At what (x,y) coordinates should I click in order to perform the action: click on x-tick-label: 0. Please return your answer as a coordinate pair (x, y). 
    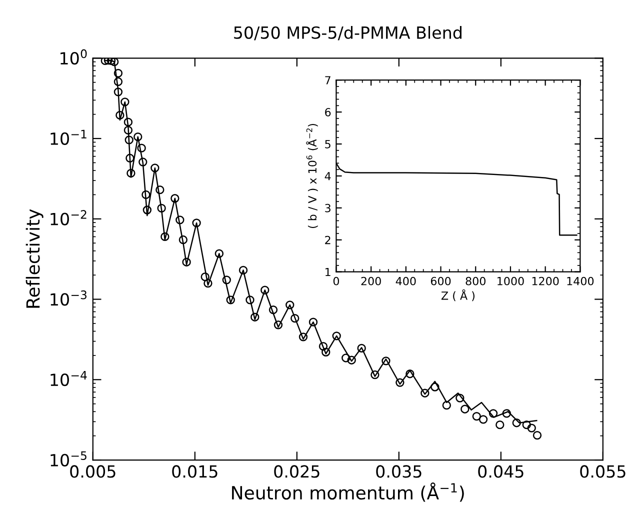
    Looking at the image, I should click on (336, 281).